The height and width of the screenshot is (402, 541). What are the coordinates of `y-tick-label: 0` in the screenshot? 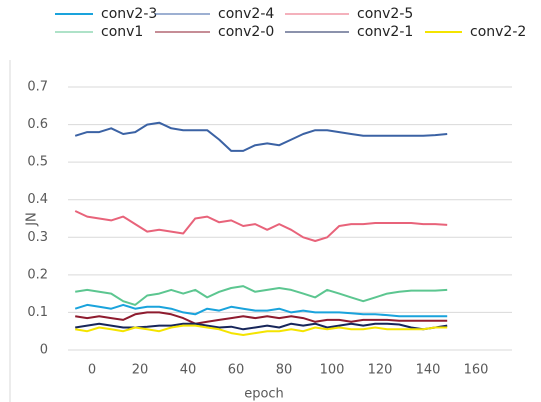 It's located at (44, 350).